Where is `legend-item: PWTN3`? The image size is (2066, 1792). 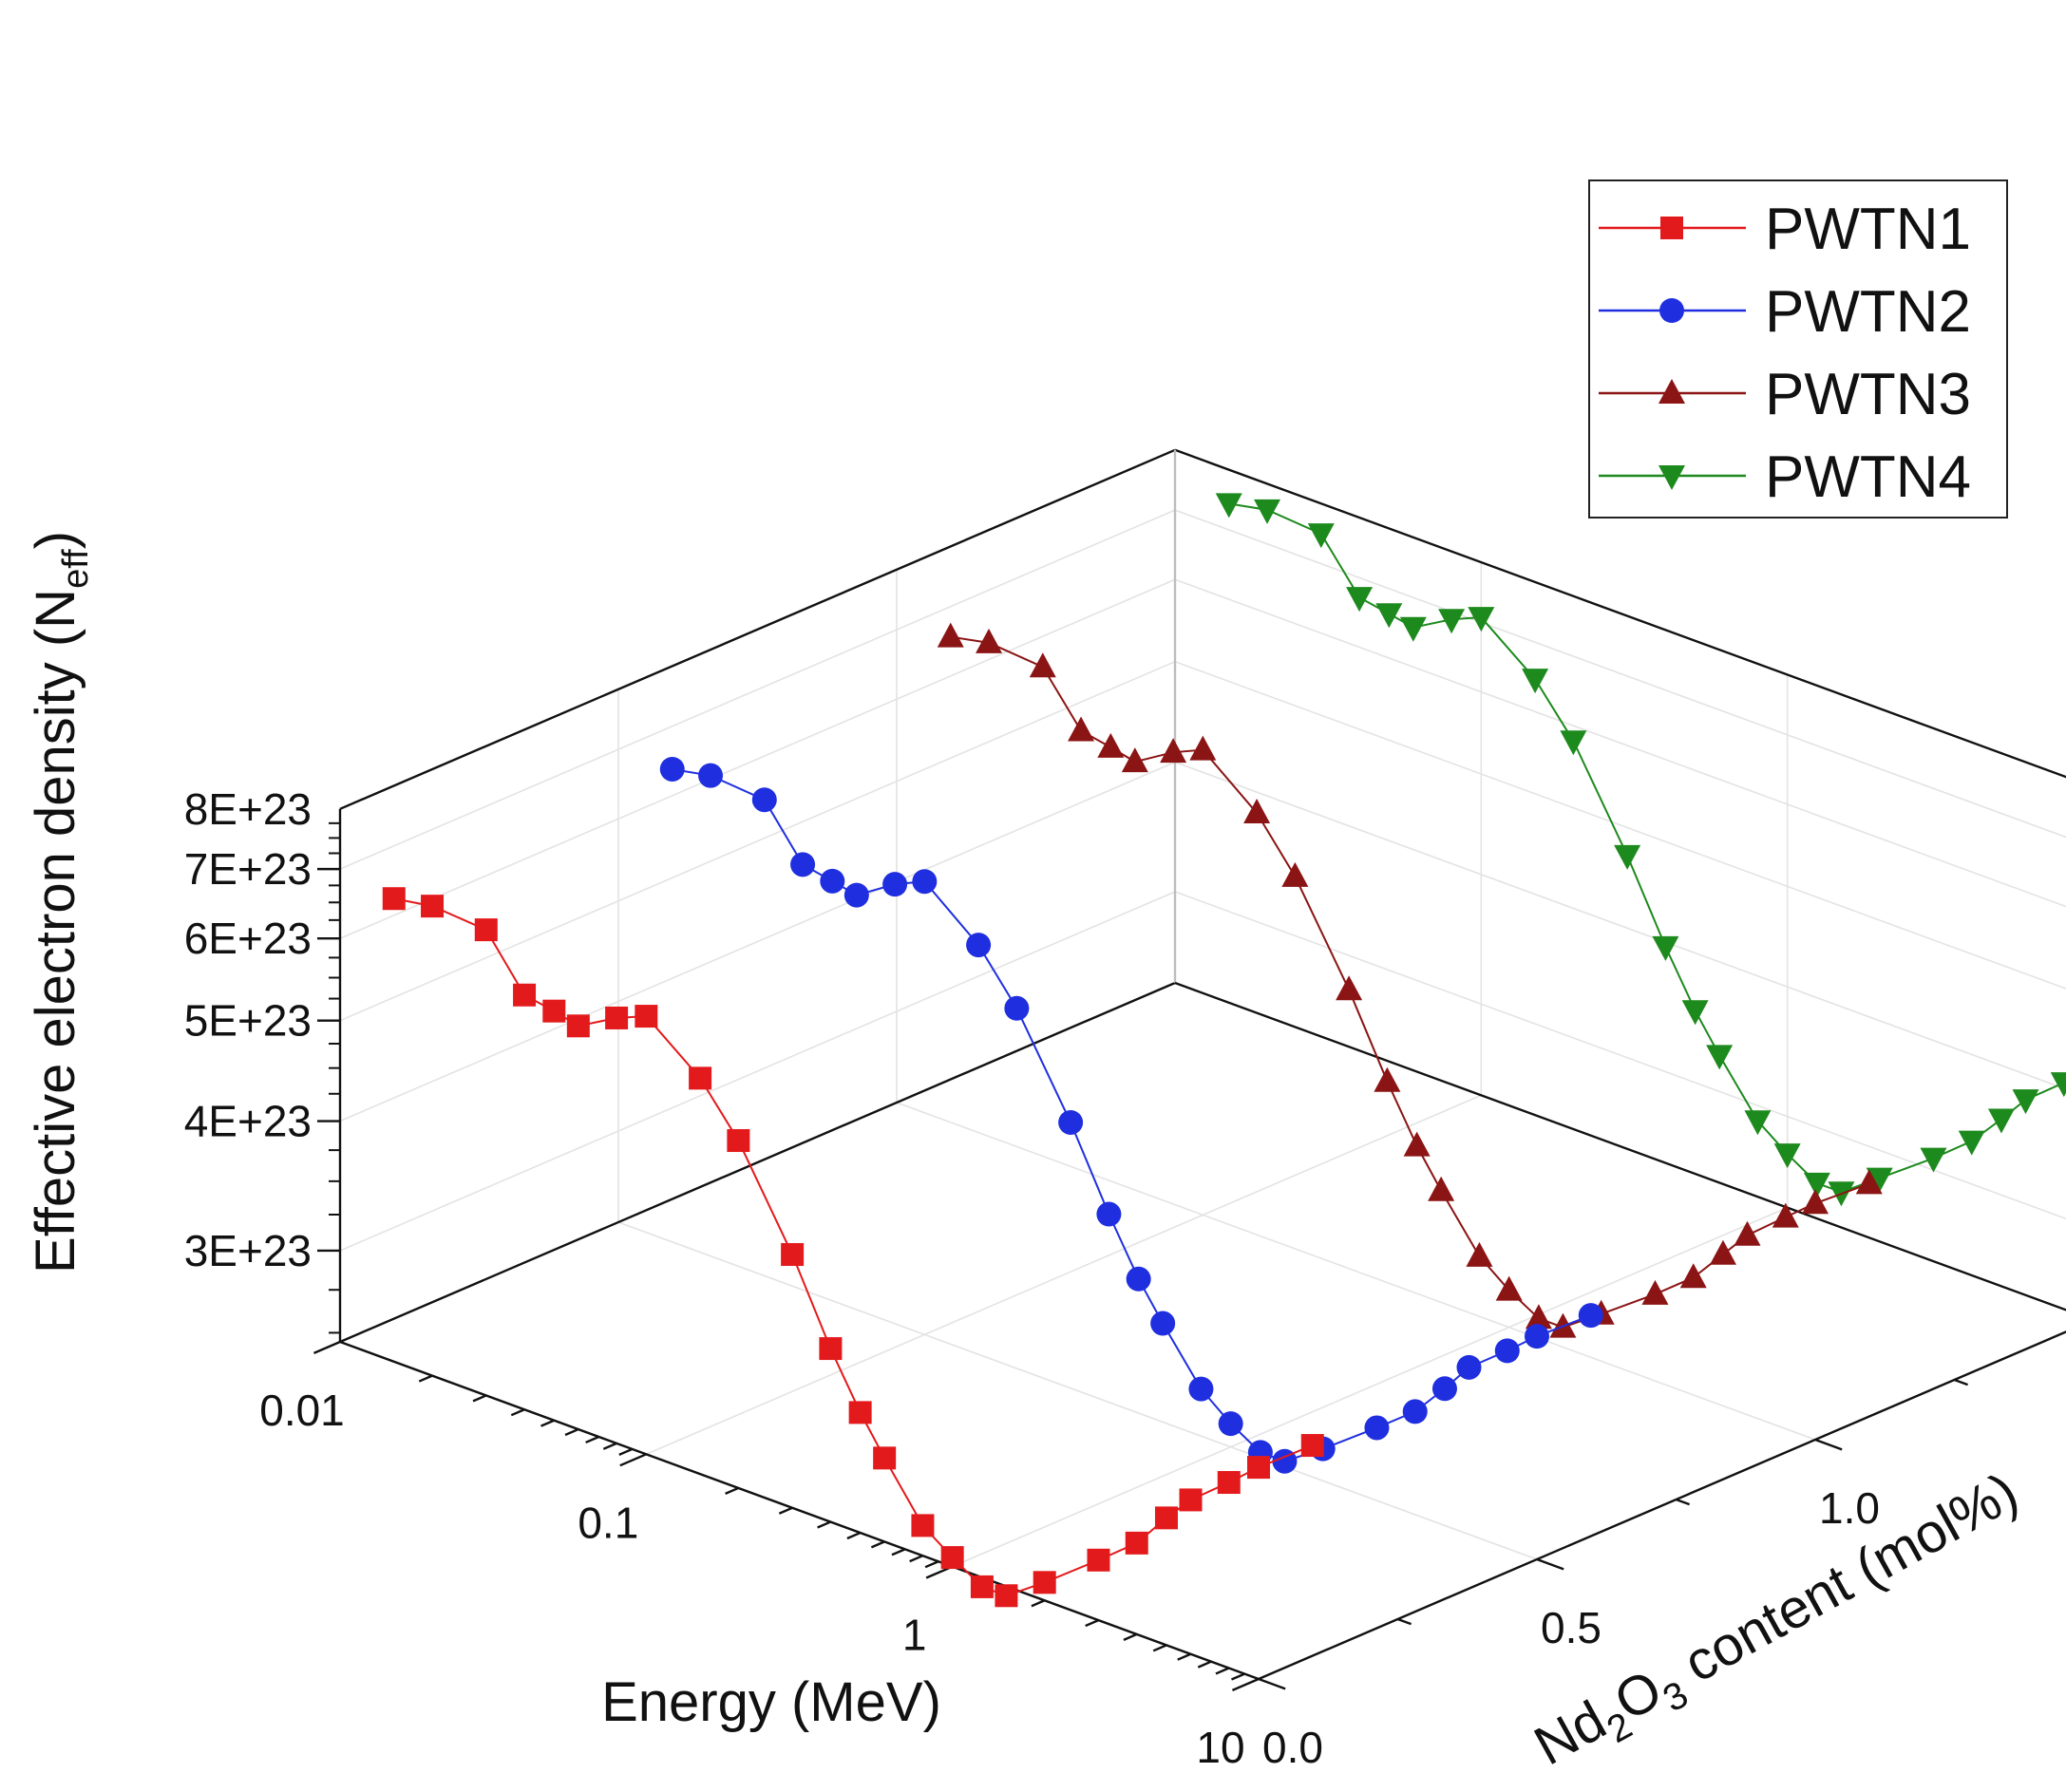 legend-item: PWTN3 is located at coordinates (1785, 394).